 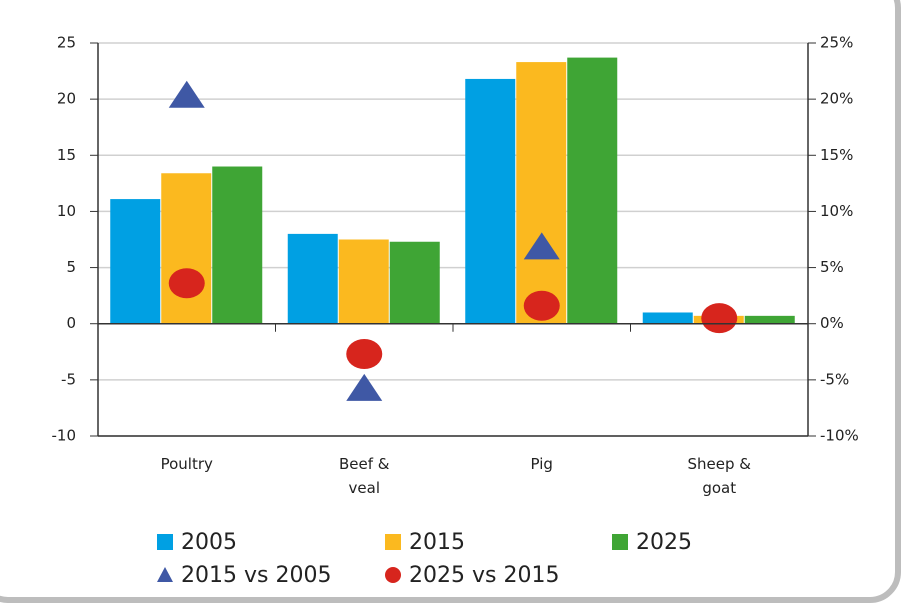 What do you see at coordinates (836, 99) in the screenshot?
I see `y2-tick-label: 20%` at bounding box center [836, 99].